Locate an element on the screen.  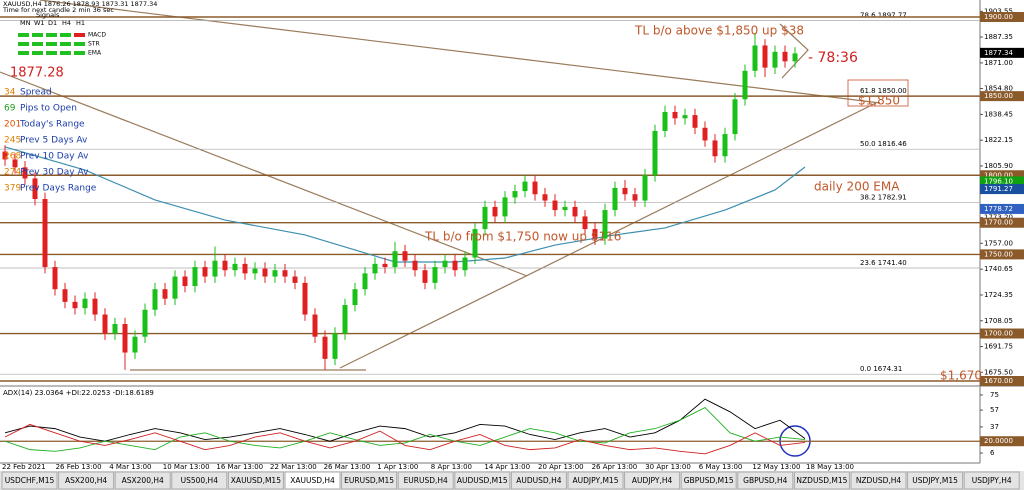
y-tick-label: 1903.55 is located at coordinates (998, 11).